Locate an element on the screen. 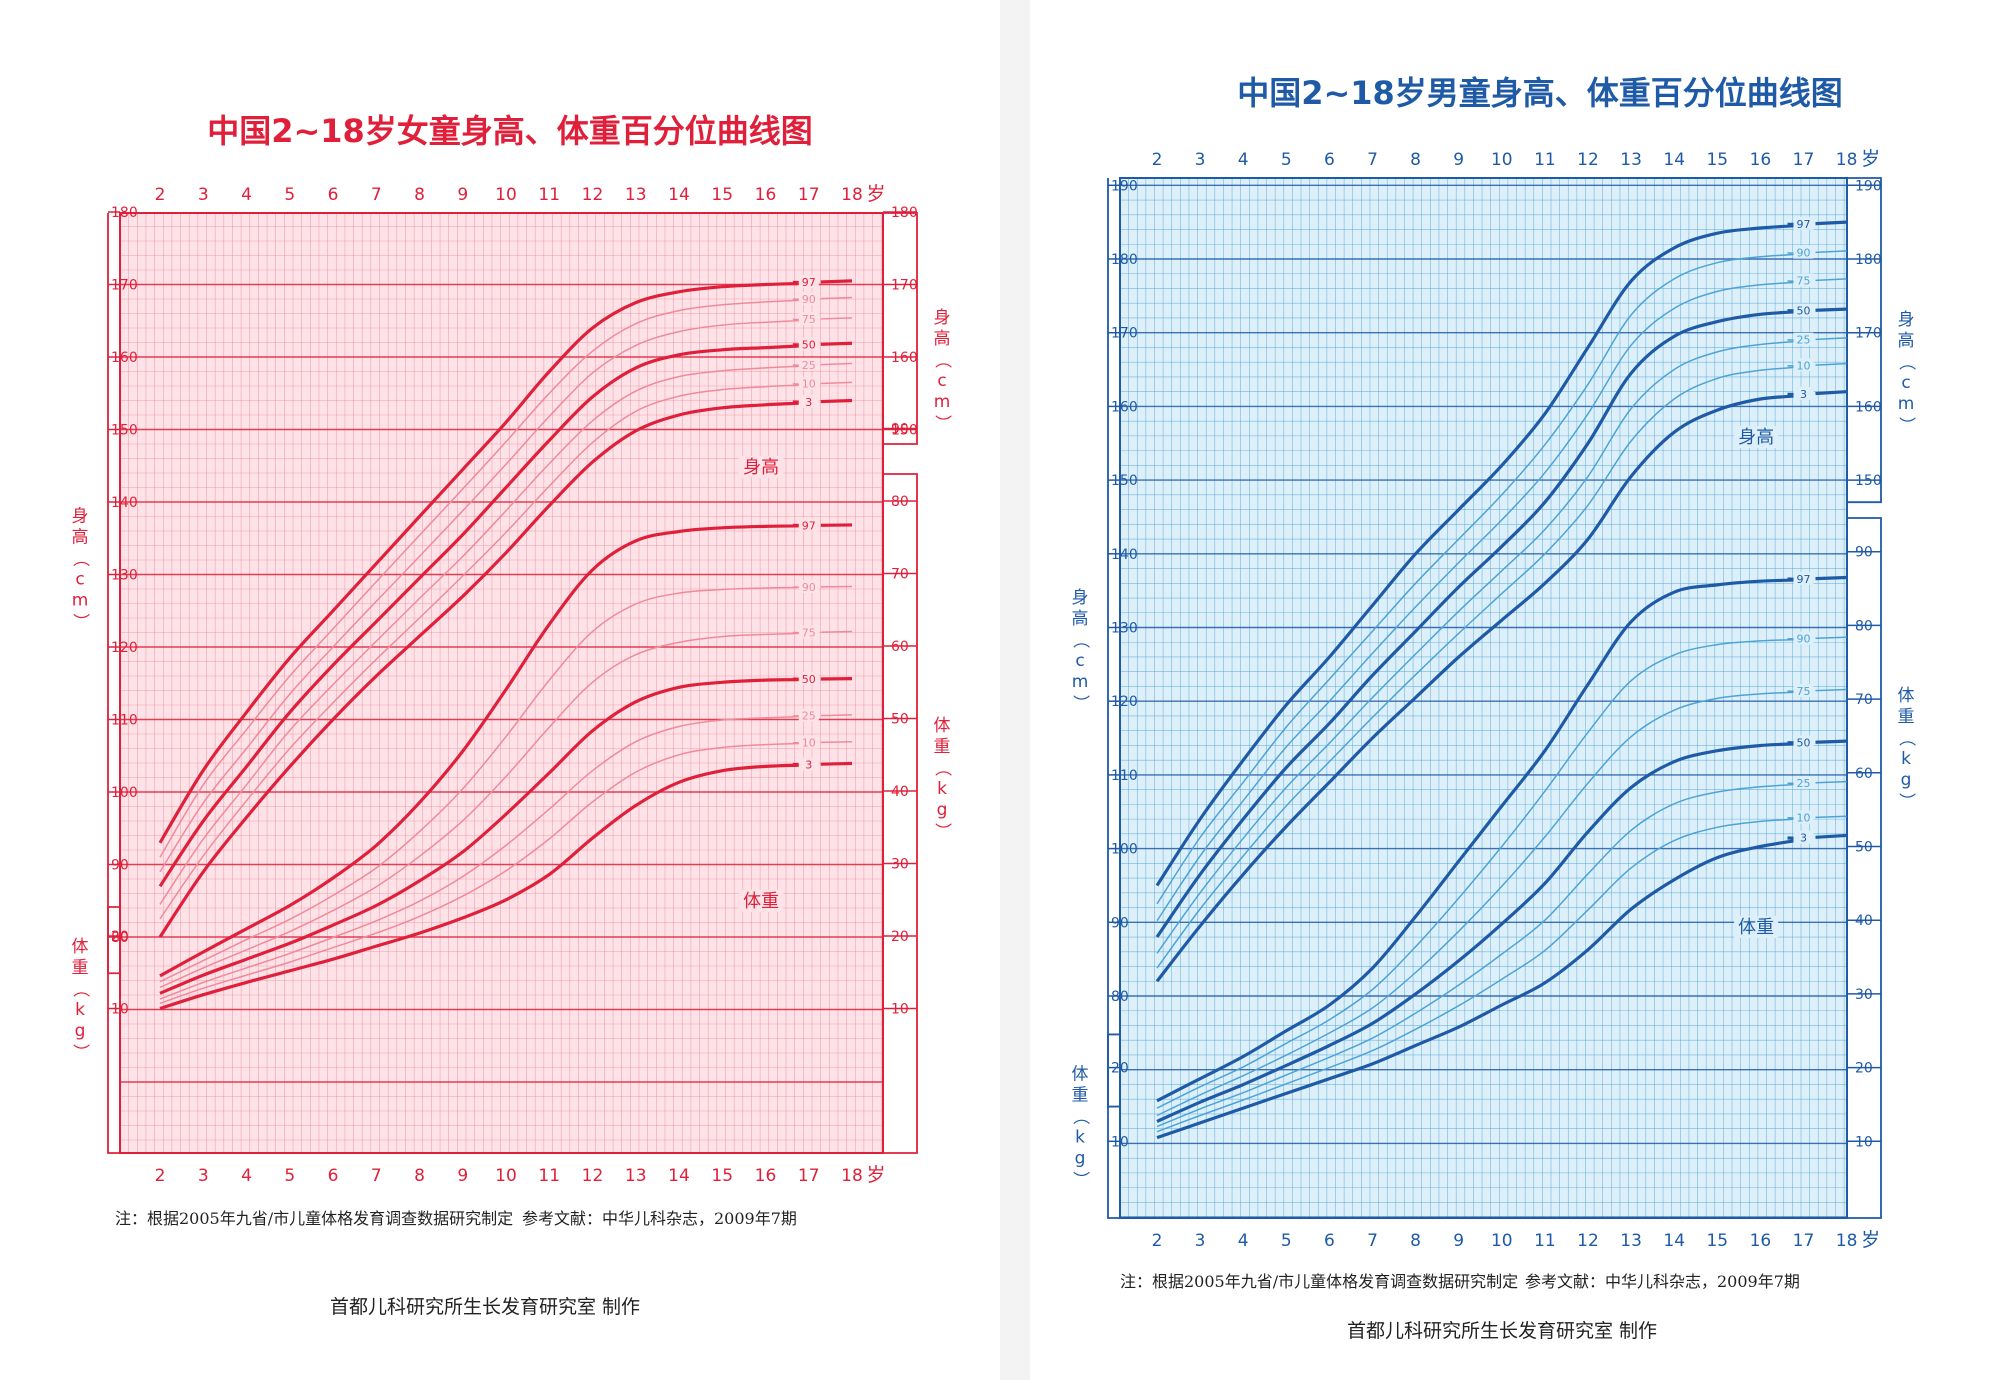 The height and width of the screenshot is (1380, 2000). girls-age-label-top: 3 is located at coordinates (203, 195).